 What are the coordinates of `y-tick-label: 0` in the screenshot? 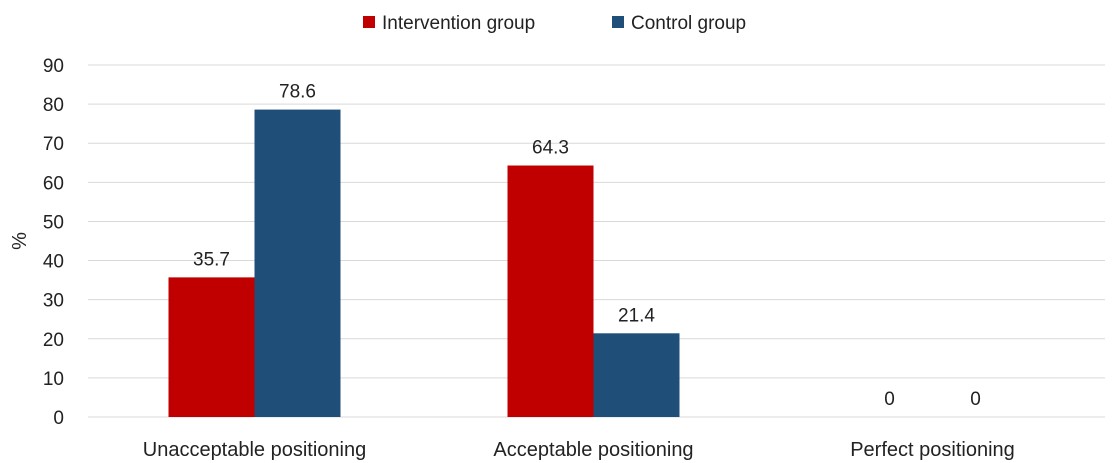 It's located at (58, 418).